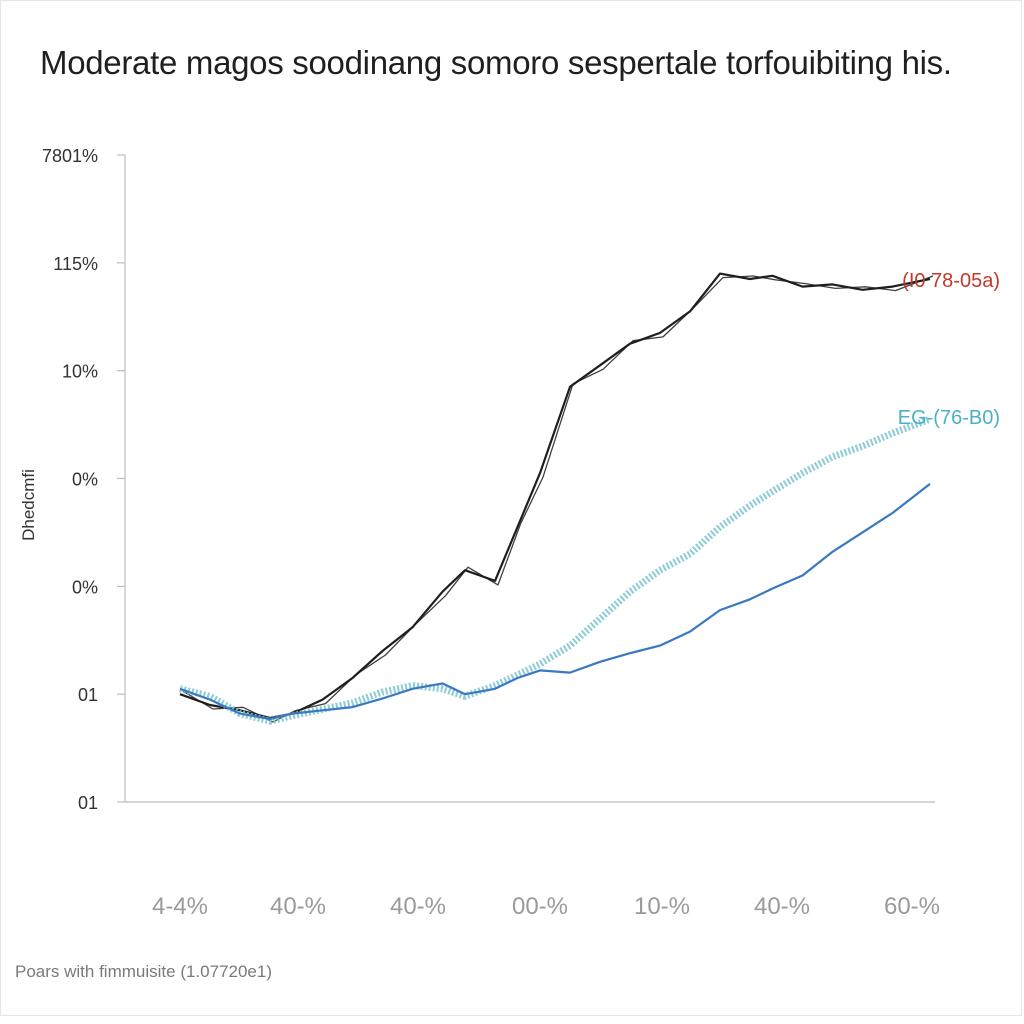 Image resolution: width=1024 pixels, height=1024 pixels. Describe the element at coordinates (75, 264) in the screenshot. I see `y-tick-label: 115%` at that location.